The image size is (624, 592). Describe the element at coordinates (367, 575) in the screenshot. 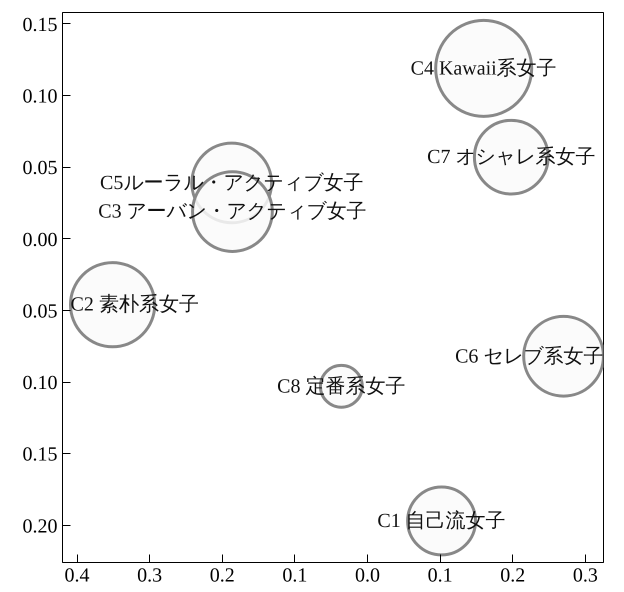

I see `x-tick-label: 0.0` at that location.